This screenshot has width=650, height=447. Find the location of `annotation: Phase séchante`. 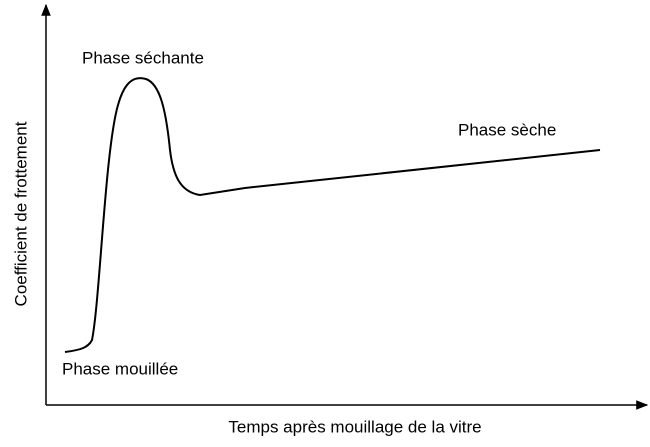

annotation: Phase séchante is located at coordinates (143, 57).